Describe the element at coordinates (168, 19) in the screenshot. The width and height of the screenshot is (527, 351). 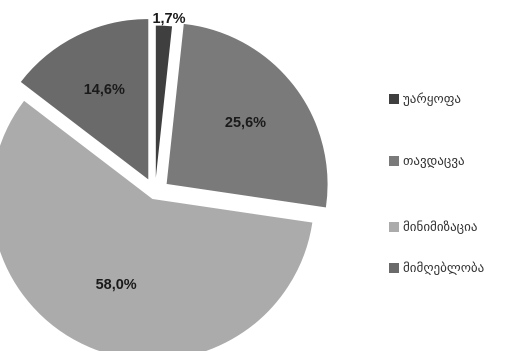
I see `data-label-denial: 1,7%` at that location.